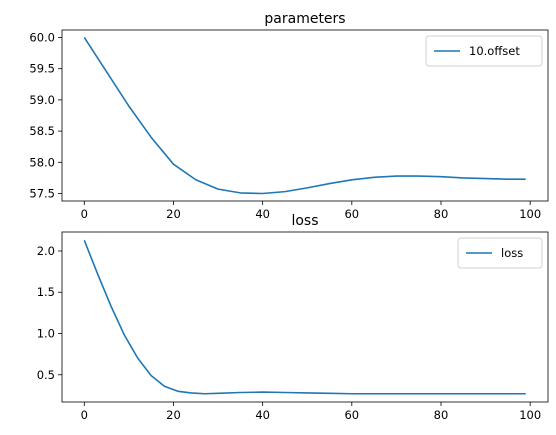  Describe the element at coordinates (42, 69) in the screenshot. I see `y-tick-label: 59.5` at that location.